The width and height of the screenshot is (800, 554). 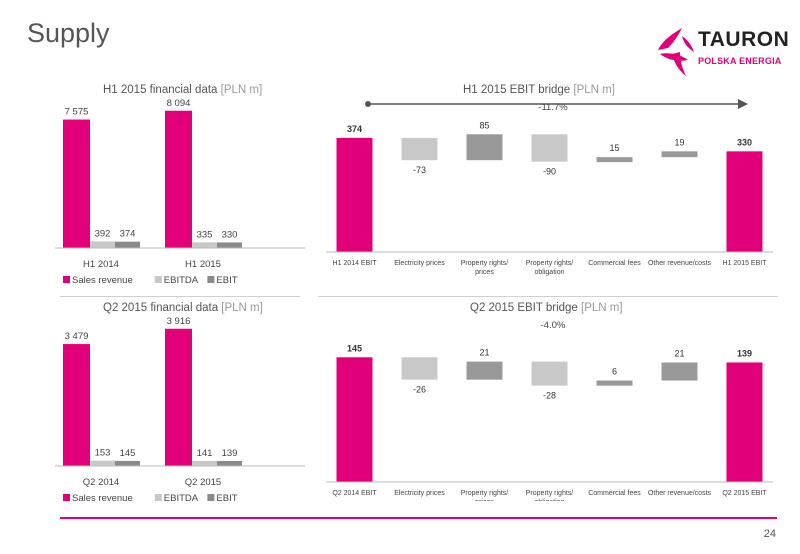 I want to click on q2-financial-title-text: Q2 2015 financial data, so click(x=161, y=308).